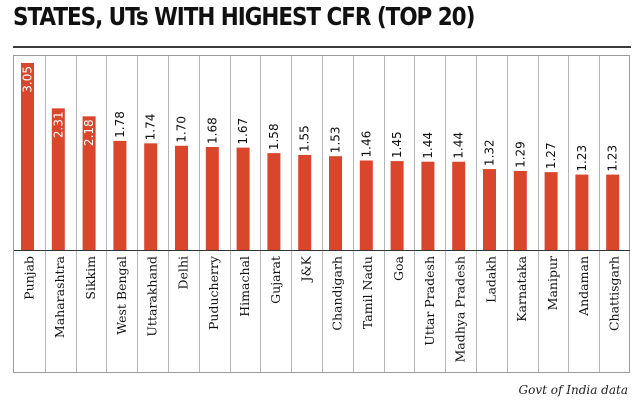 This screenshot has height=405, width=642. What do you see at coordinates (521, 288) in the screenshot?
I see `category-label: Karnataka` at bounding box center [521, 288].